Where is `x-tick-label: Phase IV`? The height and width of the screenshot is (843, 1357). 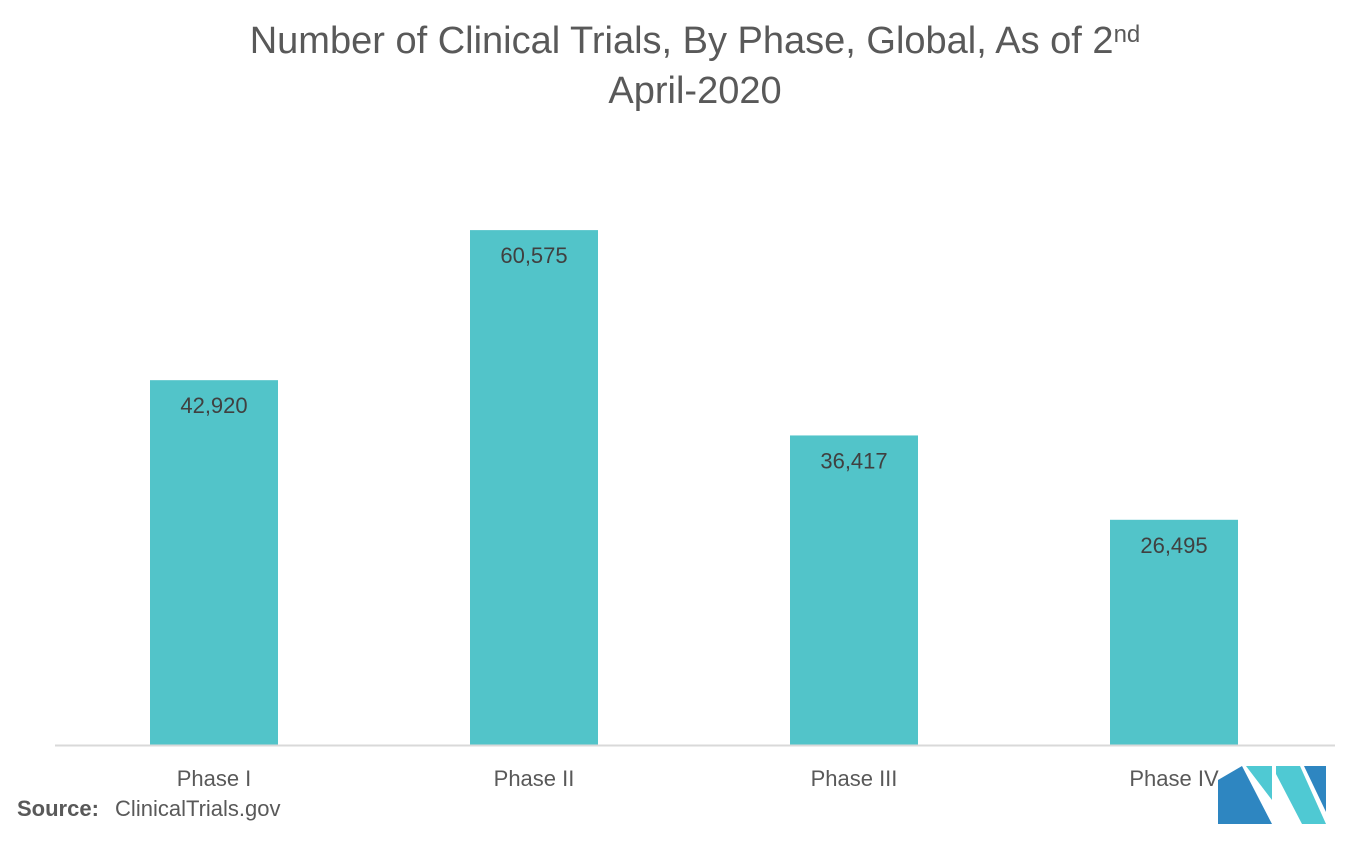
x-tick-label: Phase IV is located at coordinates (1174, 778).